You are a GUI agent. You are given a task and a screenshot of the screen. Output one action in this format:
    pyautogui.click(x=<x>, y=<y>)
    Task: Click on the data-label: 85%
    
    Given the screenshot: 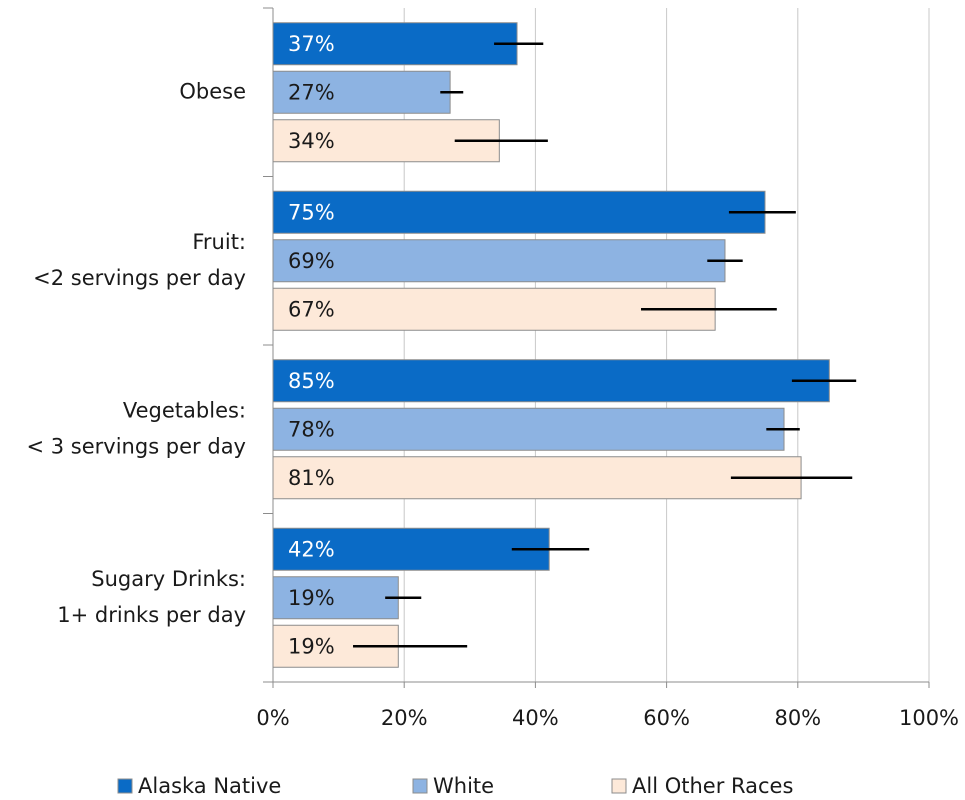 What is the action you would take?
    pyautogui.click(x=311, y=381)
    